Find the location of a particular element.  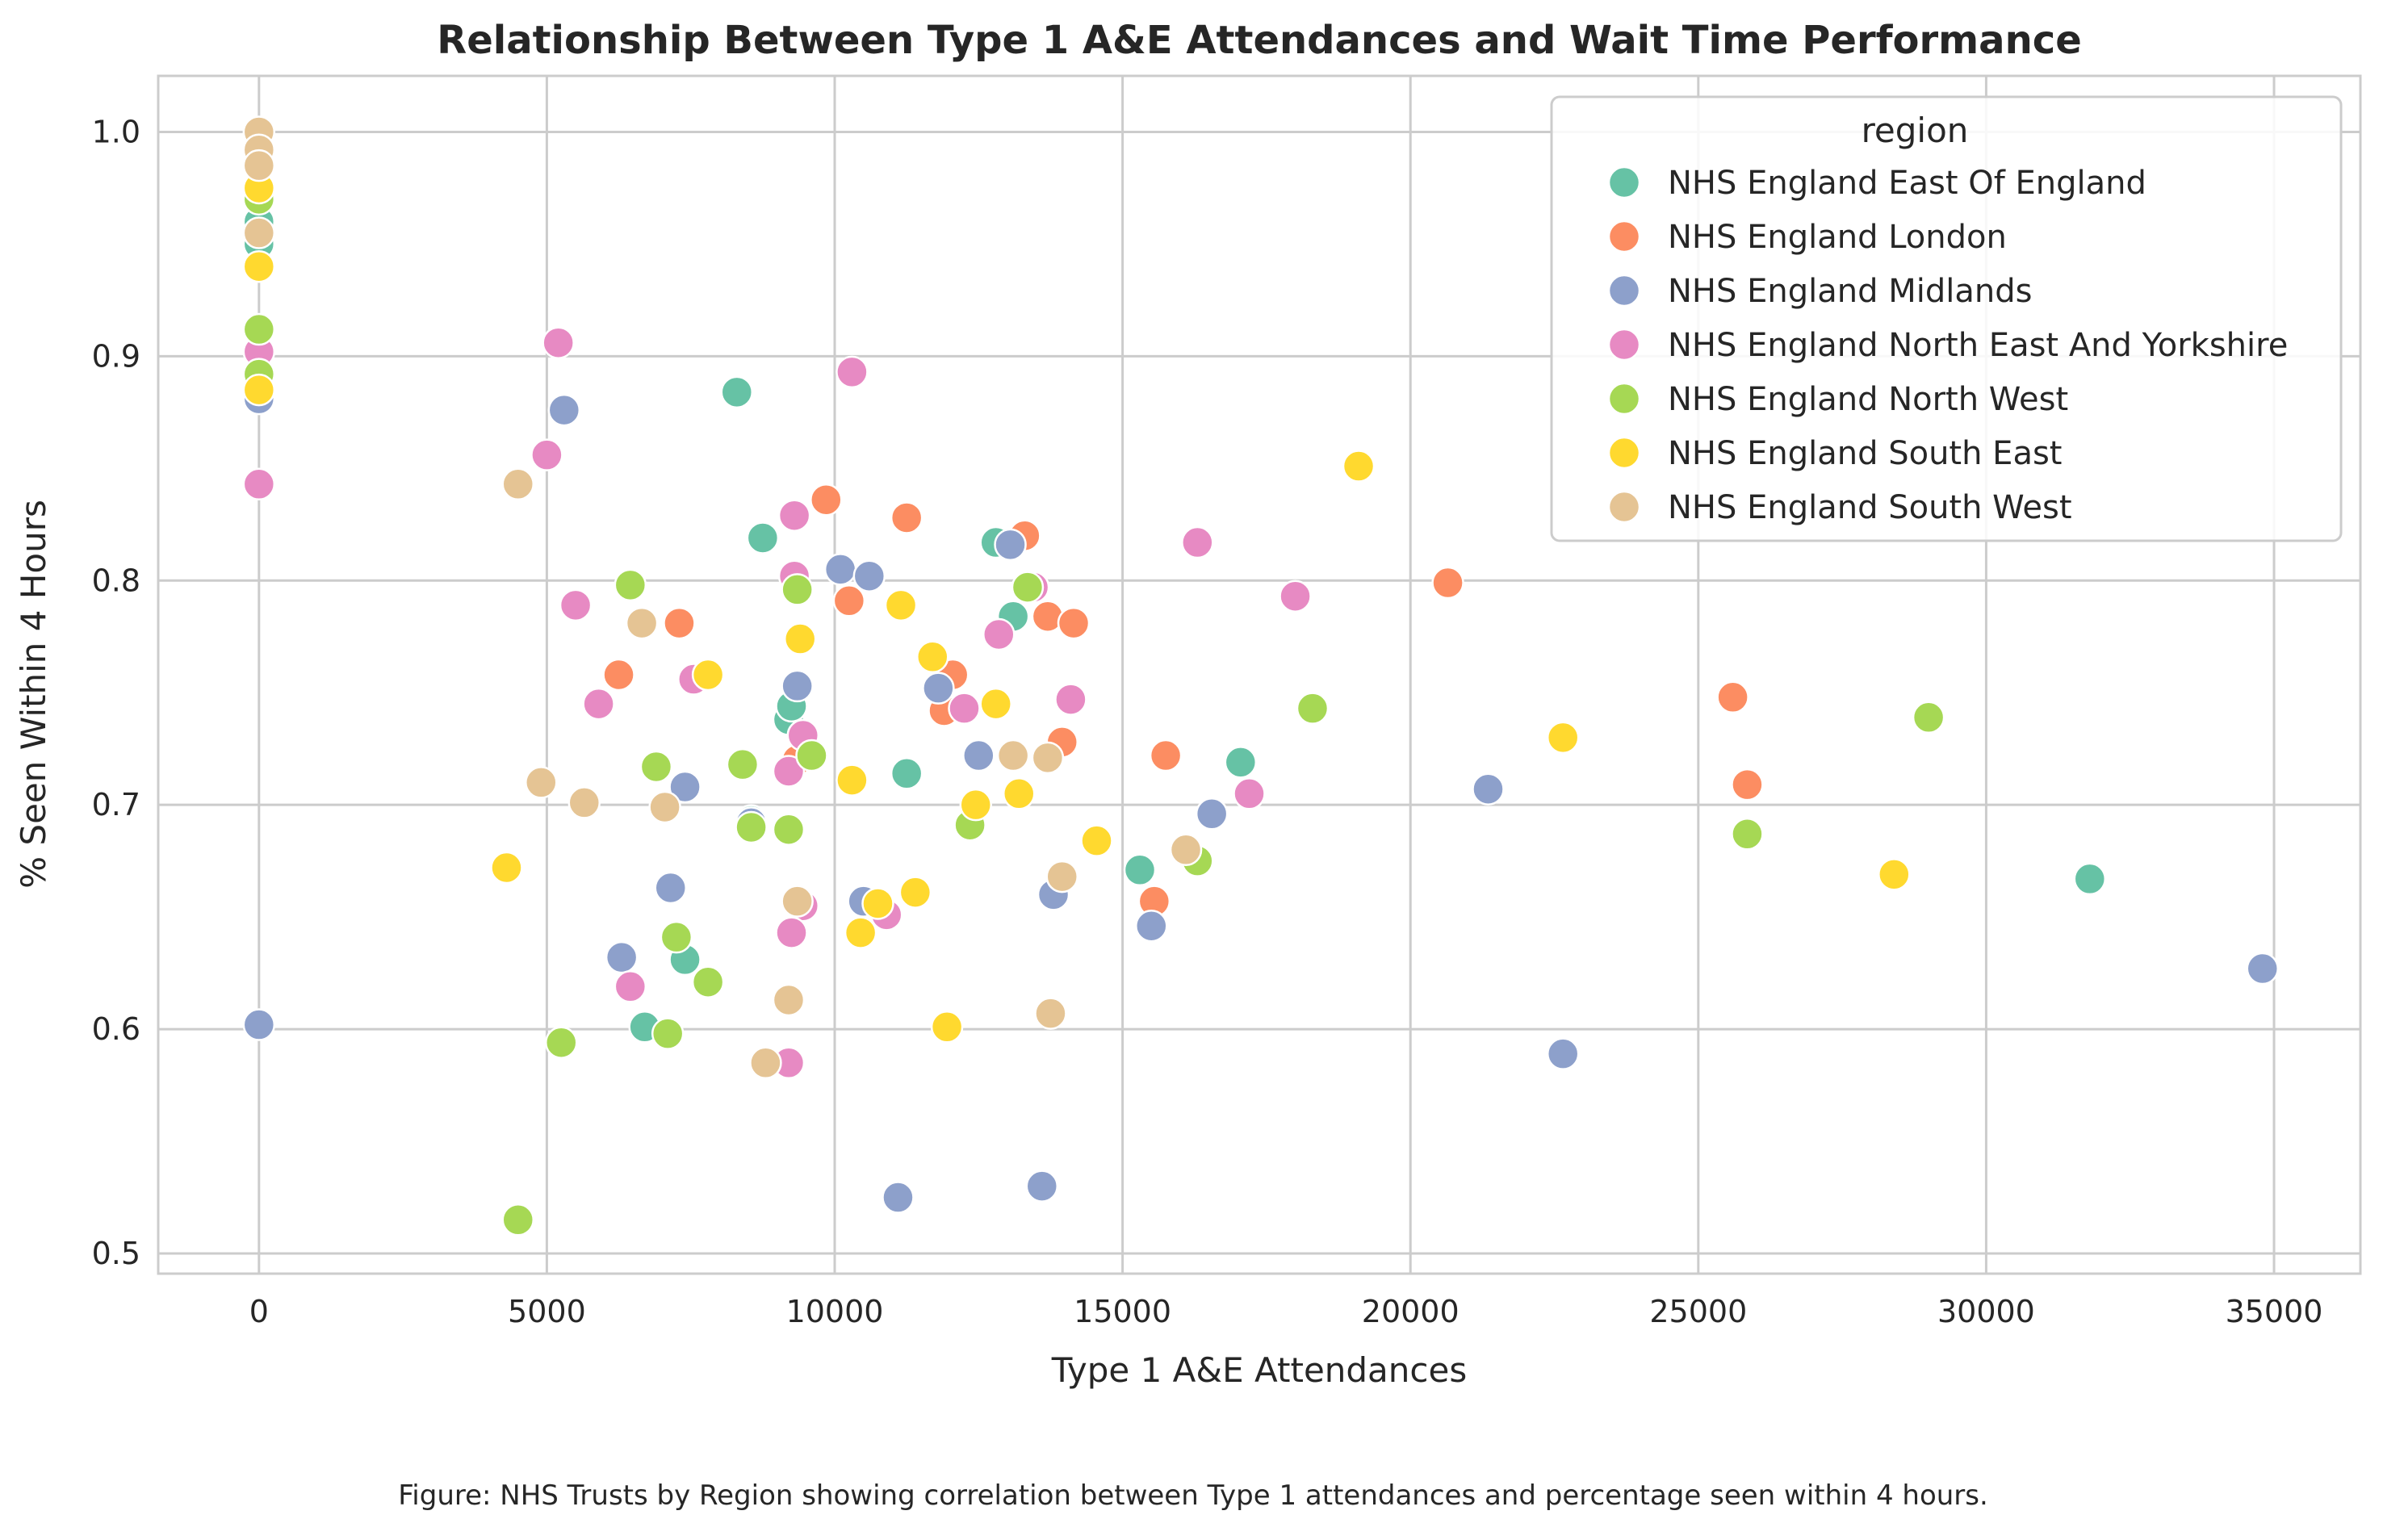

y-tick-label: 1.0 is located at coordinates (116, 131).